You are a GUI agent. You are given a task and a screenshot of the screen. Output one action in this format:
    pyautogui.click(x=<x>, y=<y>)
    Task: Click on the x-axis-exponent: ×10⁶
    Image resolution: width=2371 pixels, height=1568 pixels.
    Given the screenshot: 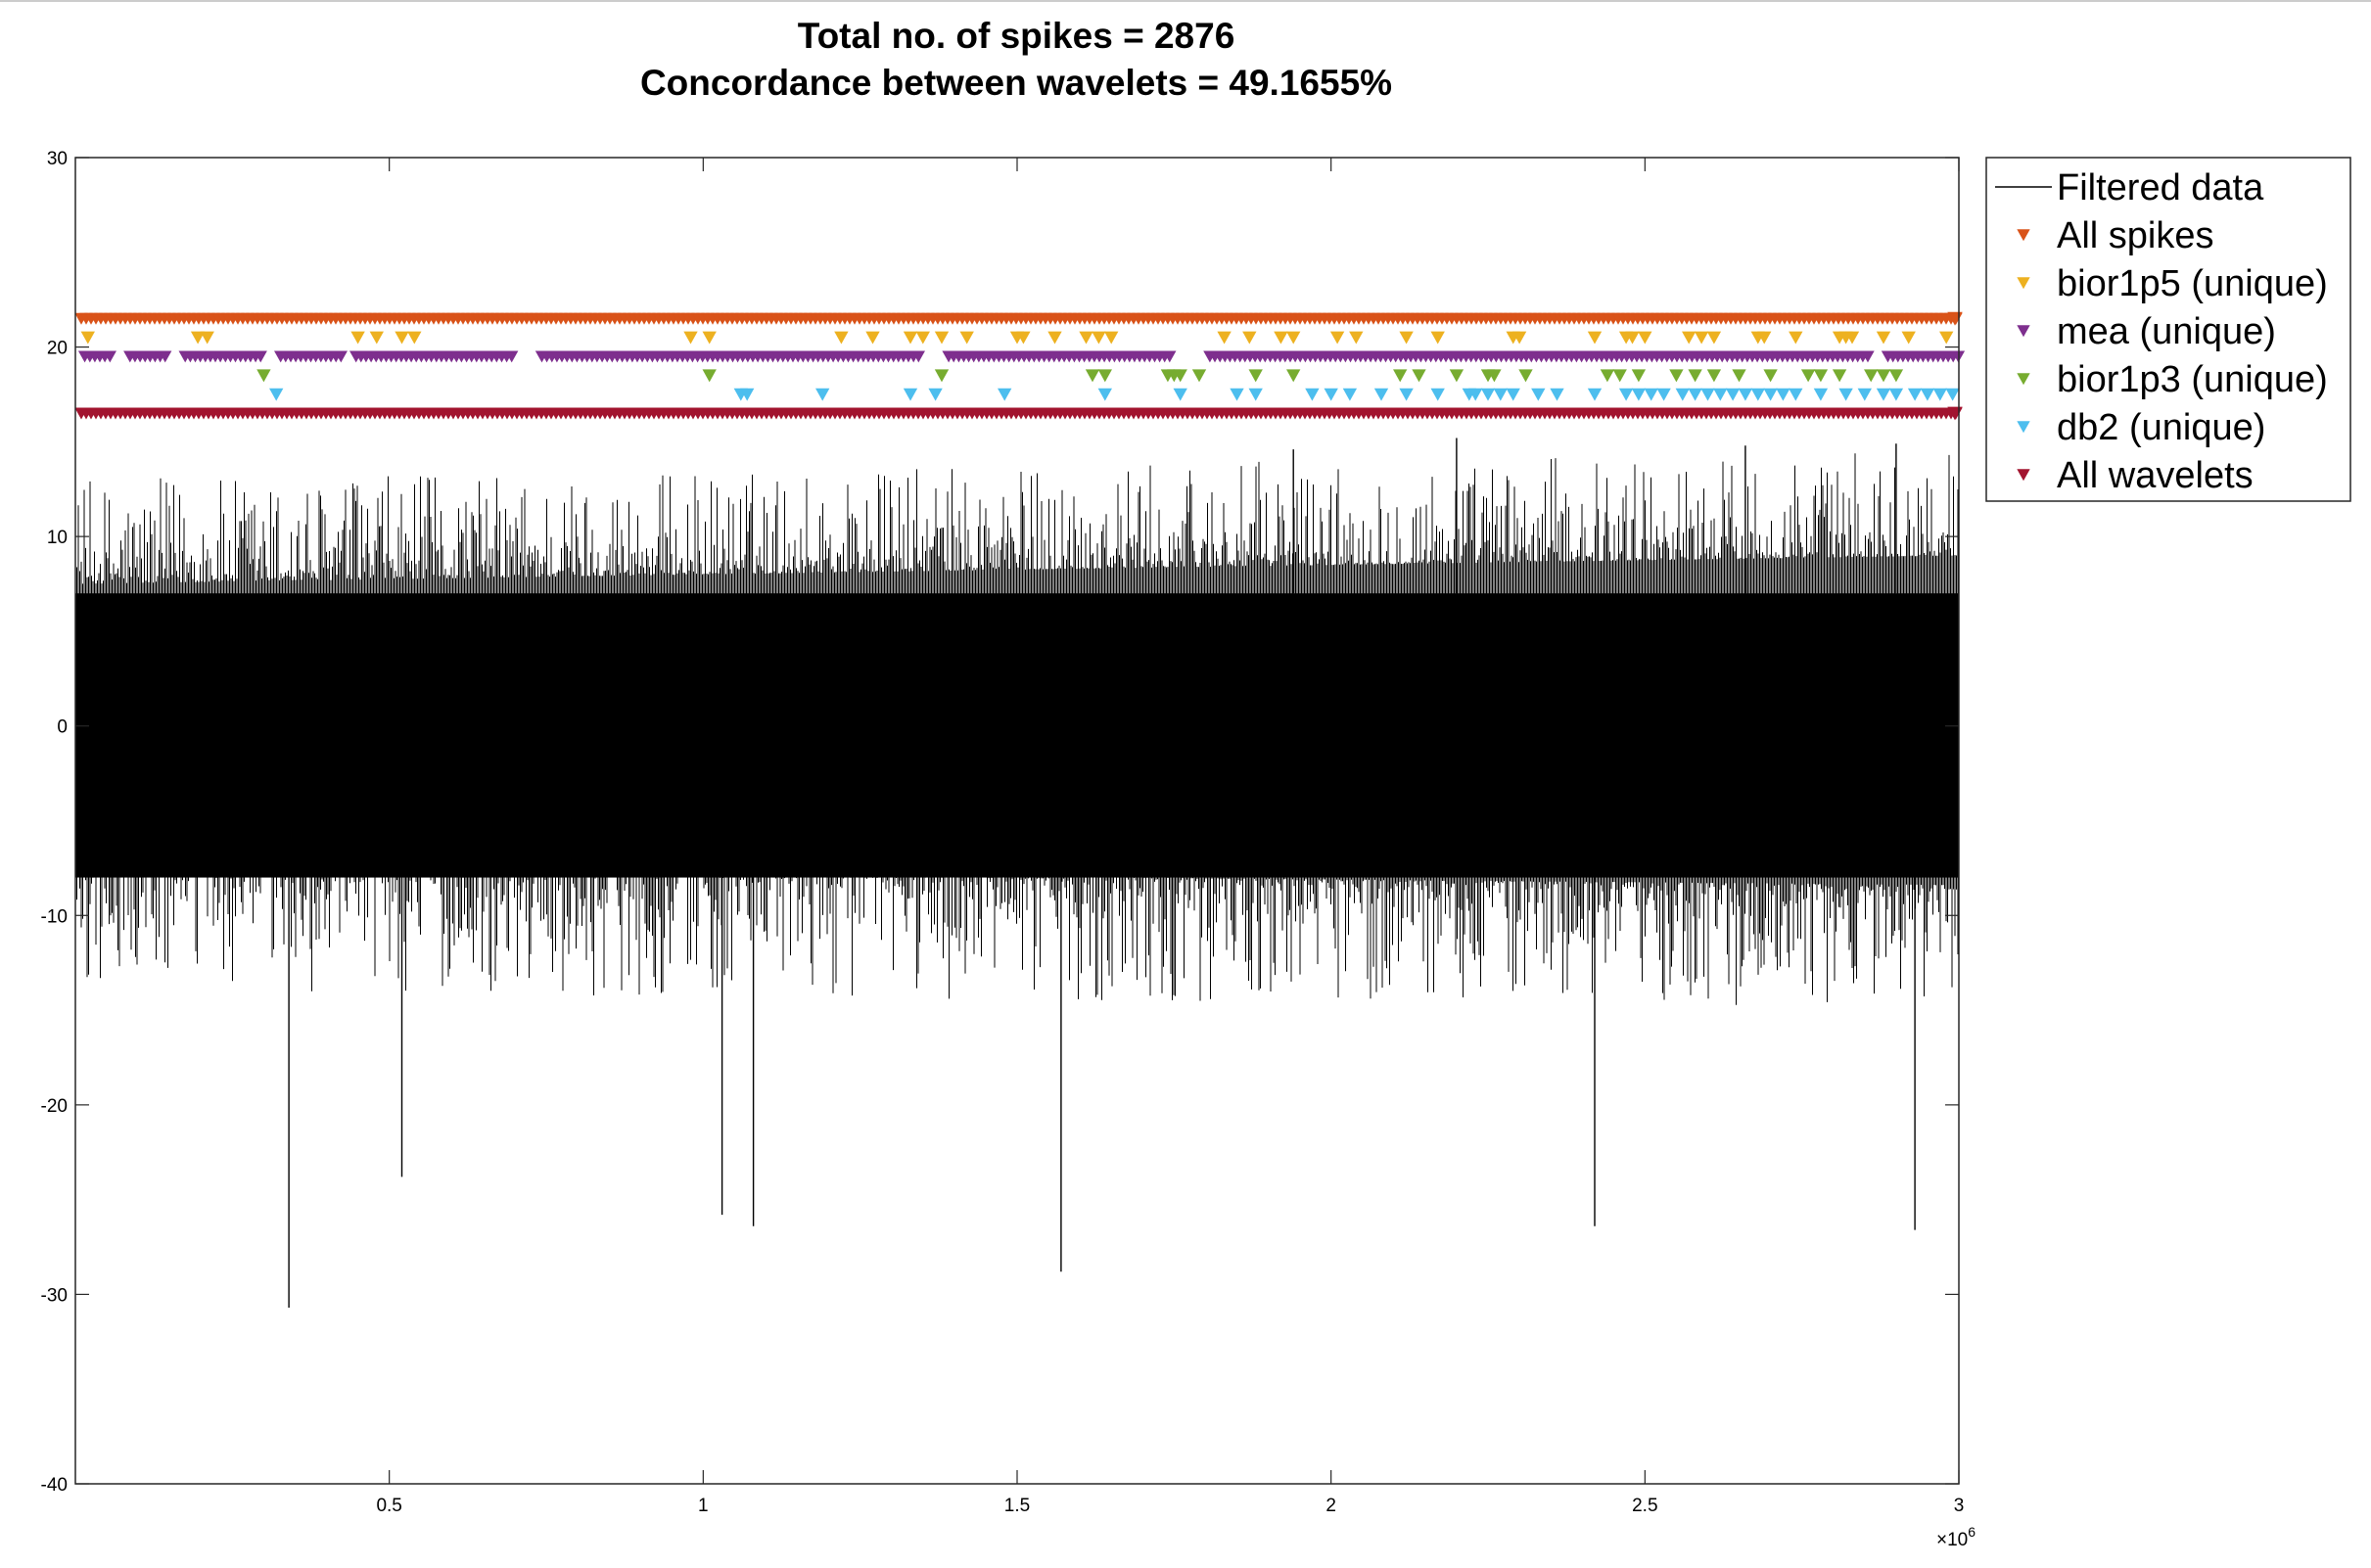 What is the action you would take?
    pyautogui.click(x=1956, y=1537)
    